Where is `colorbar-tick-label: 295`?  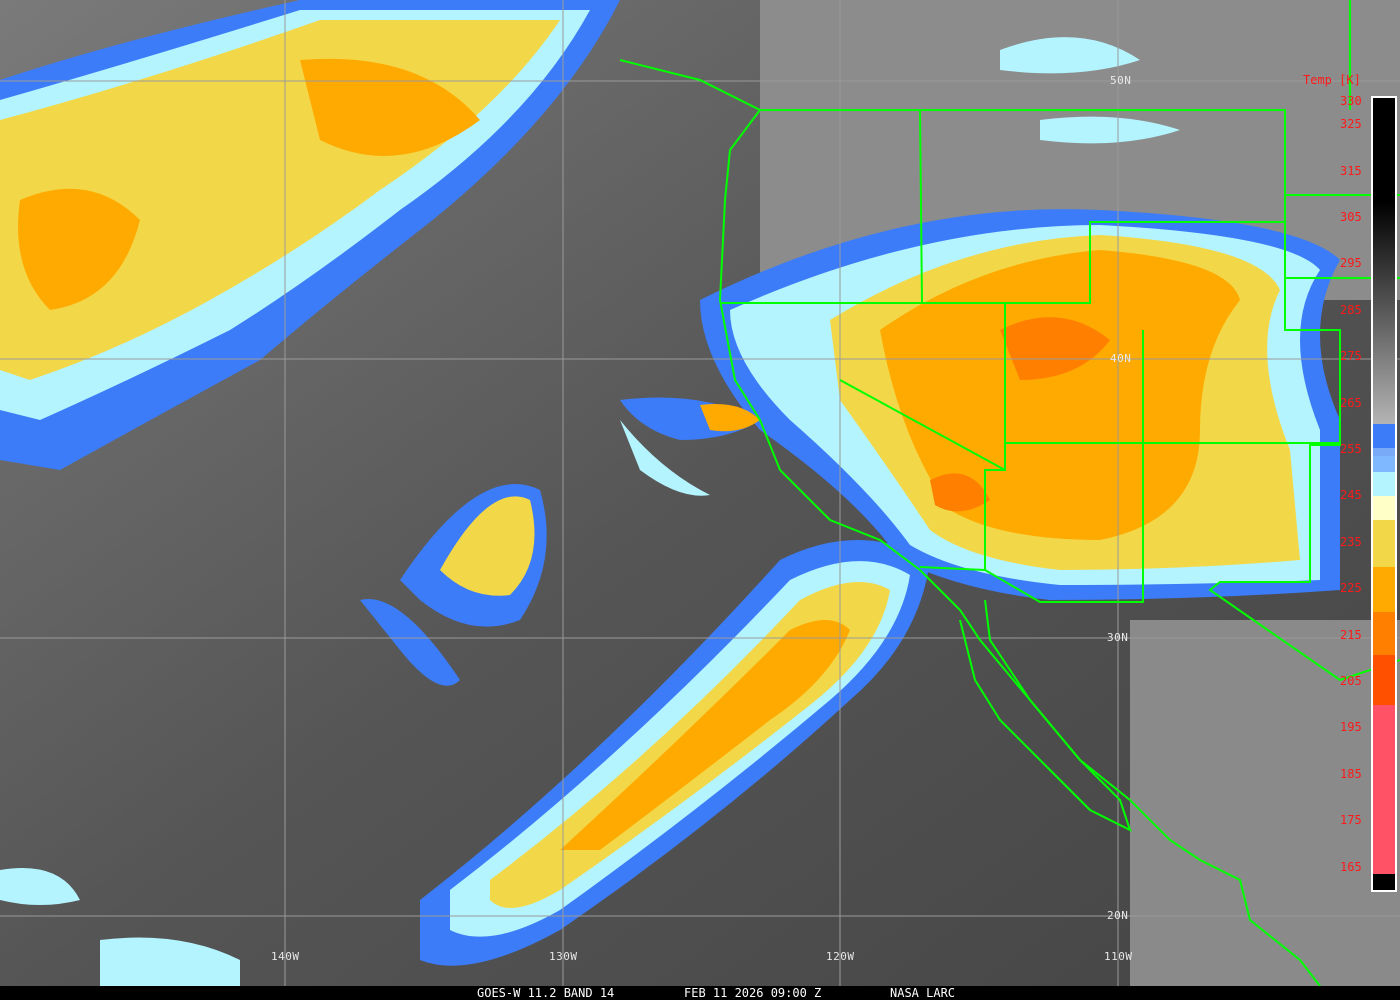
colorbar-tick-label: 295 is located at coordinates (1351, 263).